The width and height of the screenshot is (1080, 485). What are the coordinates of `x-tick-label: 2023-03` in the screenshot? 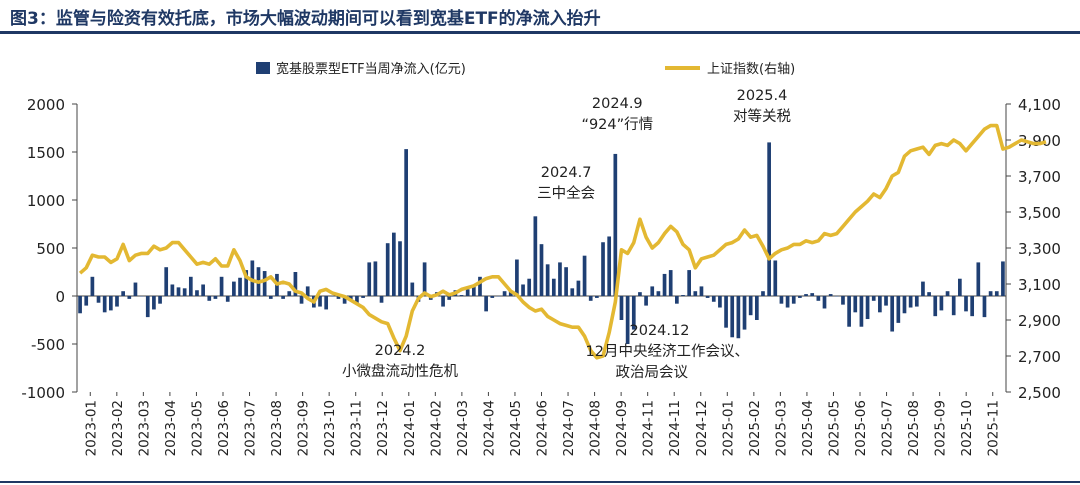 It's located at (144, 428).